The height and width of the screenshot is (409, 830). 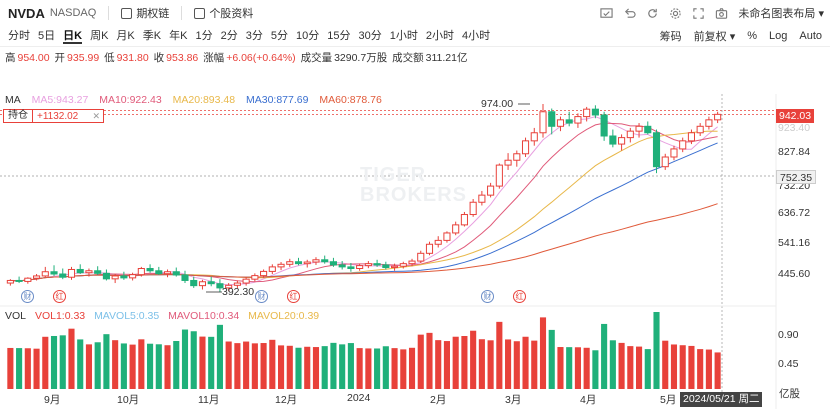 I want to click on exchange-label: NASDAQ, so click(x=73, y=13).